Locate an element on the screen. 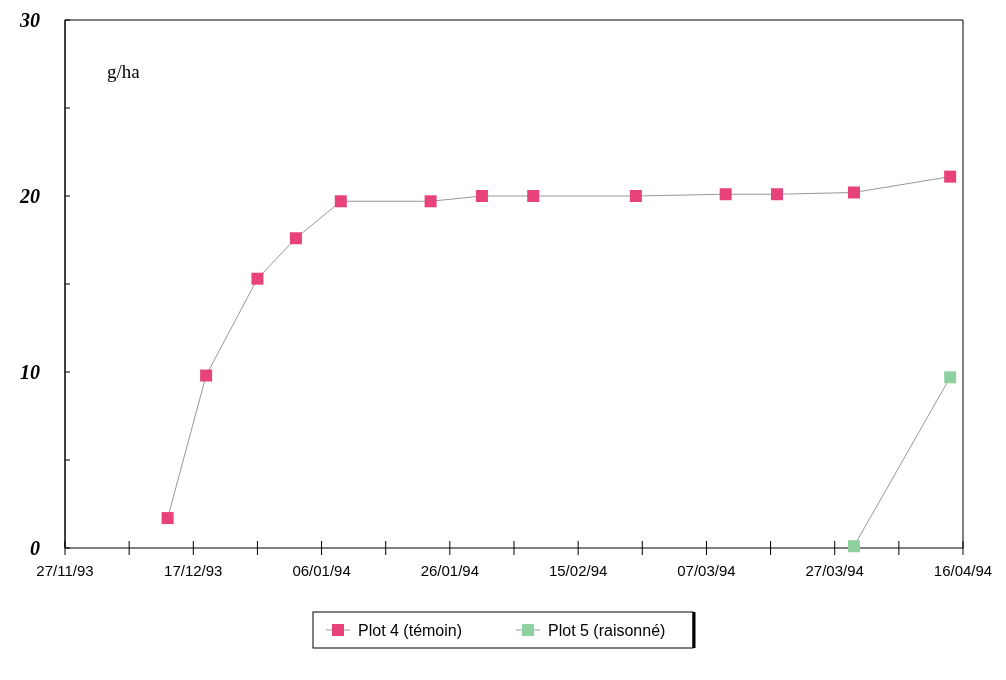  x-tick-label: 16/04/94 is located at coordinates (963, 570).